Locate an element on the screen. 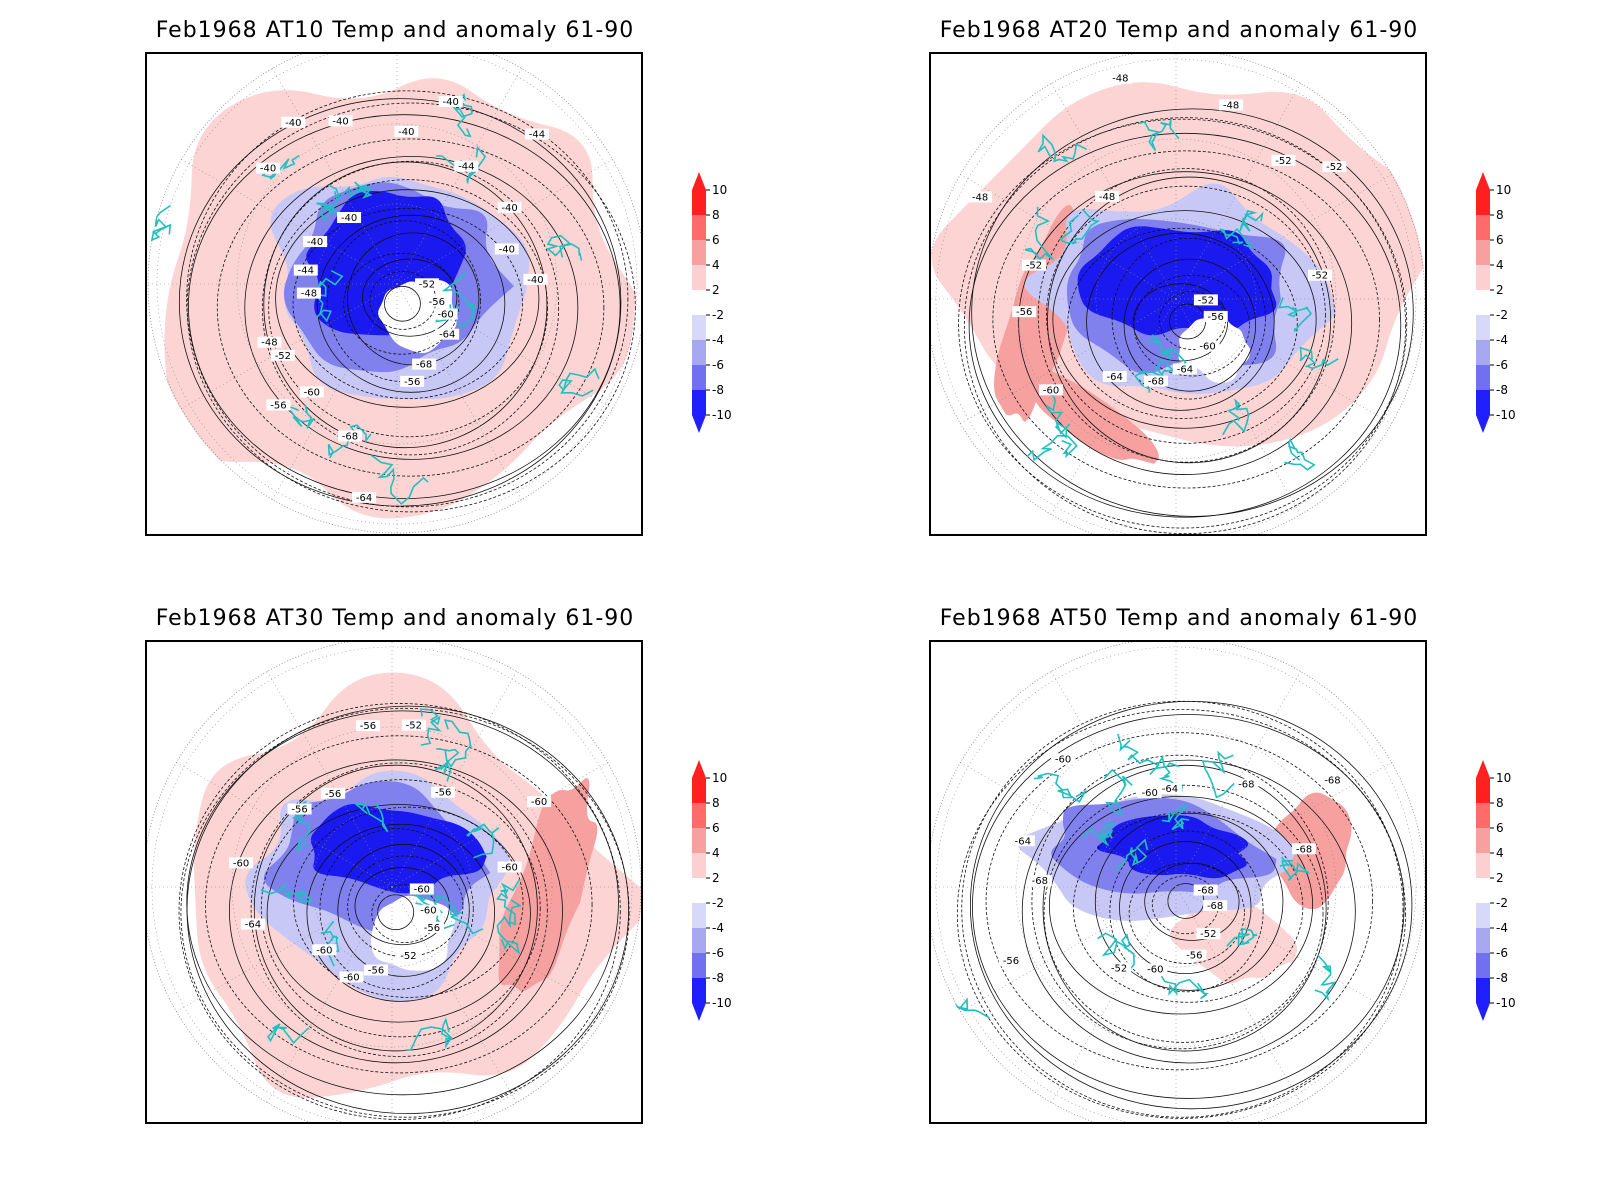 The height and width of the screenshot is (1200, 1600). contour-label: -40 is located at coordinates (451, 102).